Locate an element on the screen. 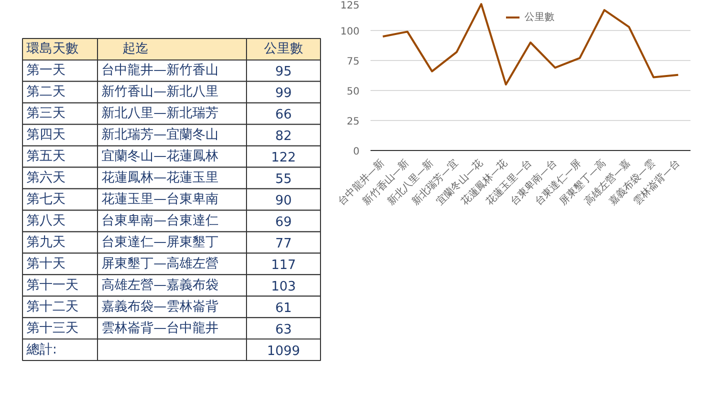 Image resolution: width=720 pixels, height=404 pixels. text: 高雄左營—嘉義布袋 is located at coordinates (160, 284).